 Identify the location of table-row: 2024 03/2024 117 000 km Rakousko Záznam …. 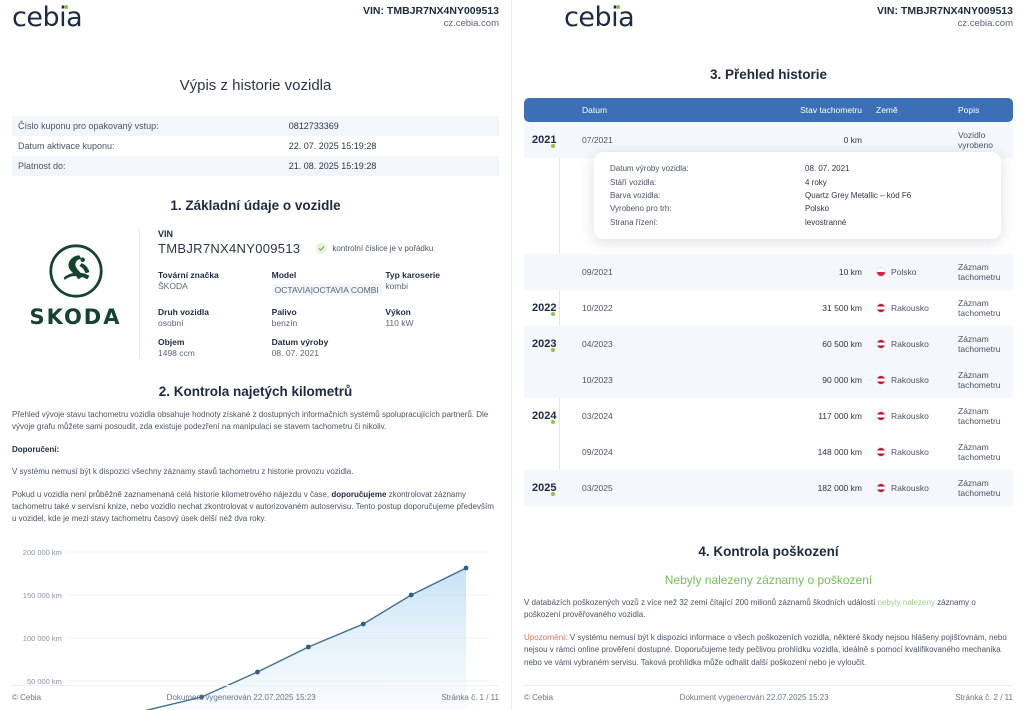
(768, 416).